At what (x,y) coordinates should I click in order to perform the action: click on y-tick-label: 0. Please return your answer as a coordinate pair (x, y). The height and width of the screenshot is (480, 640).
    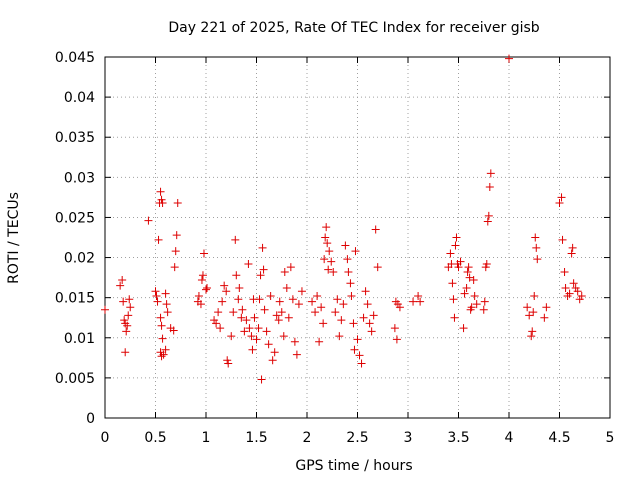
    Looking at the image, I should click on (90, 419).